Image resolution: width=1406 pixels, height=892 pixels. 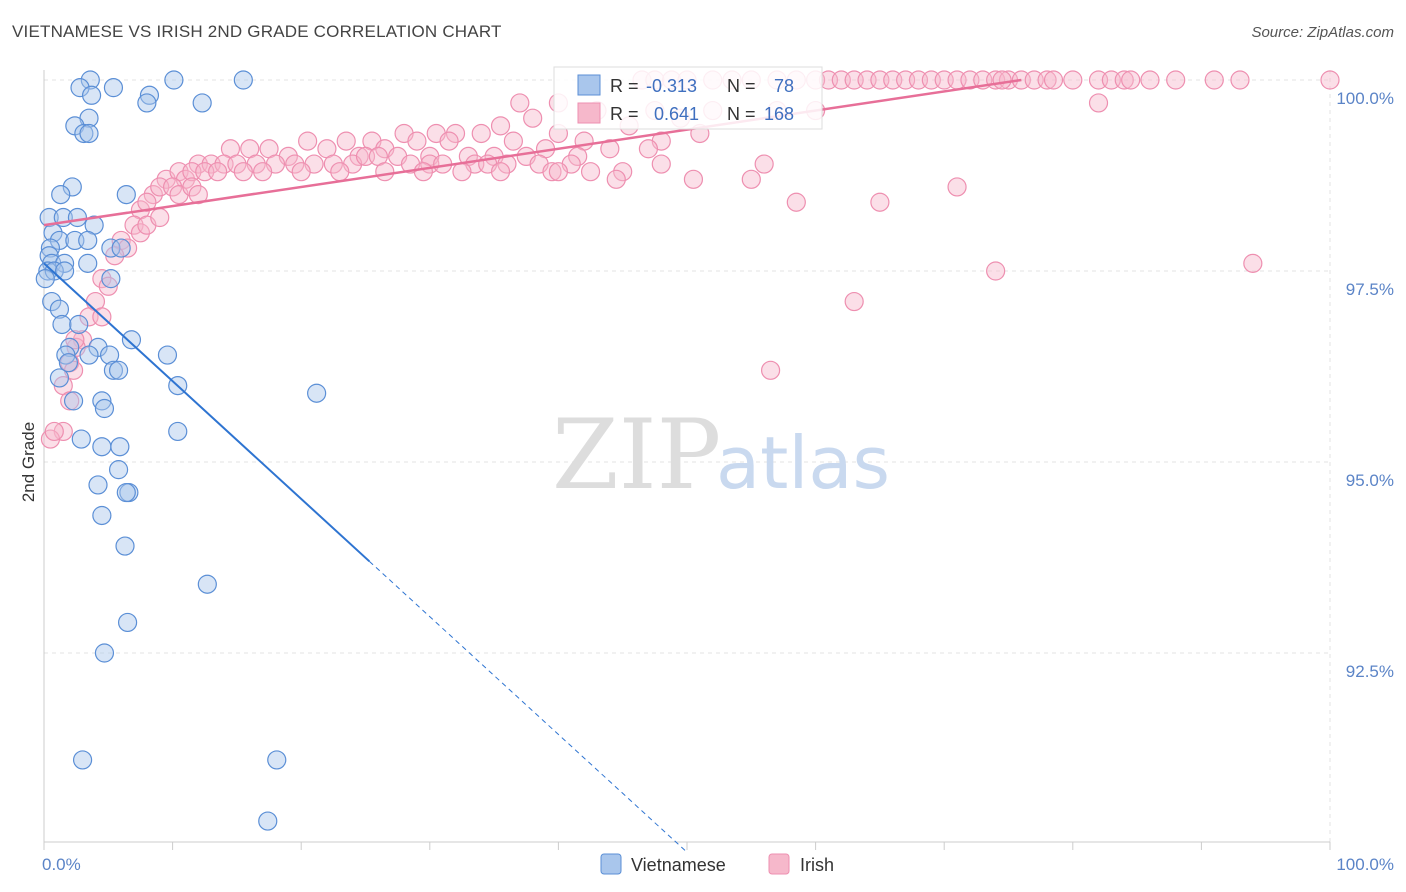 What do you see at coordinates (1370, 671) in the screenshot?
I see `y-tick-label: 92.5%` at bounding box center [1370, 671].